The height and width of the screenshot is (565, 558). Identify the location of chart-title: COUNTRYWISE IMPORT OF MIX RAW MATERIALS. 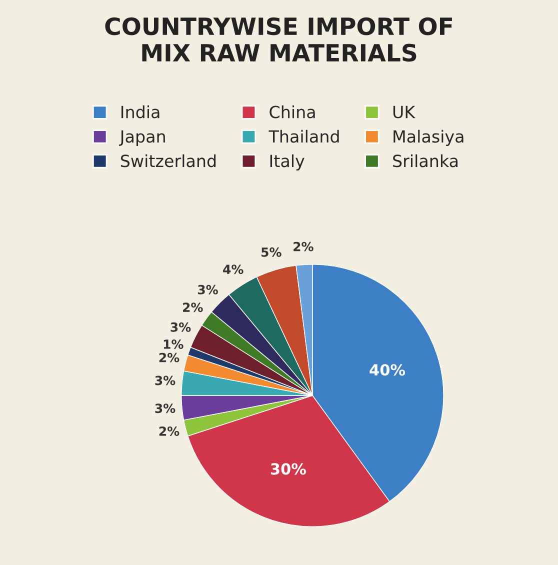
(278, 39).